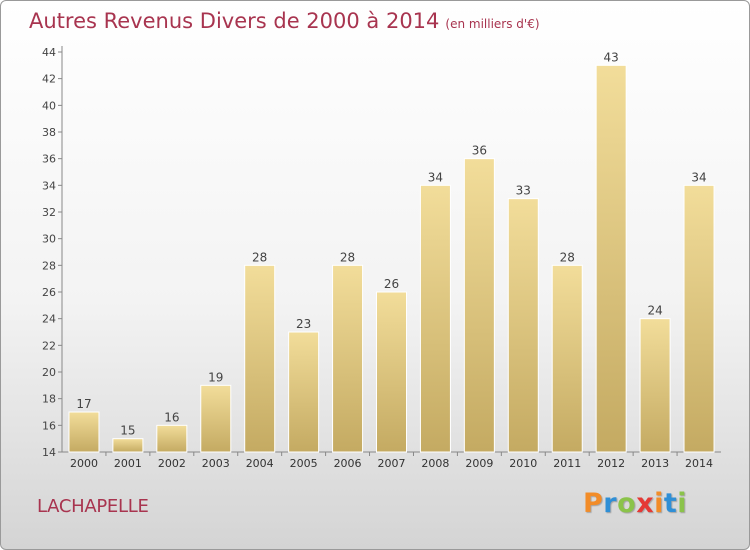 The image size is (750, 550). Describe the element at coordinates (49, 319) in the screenshot. I see `y-tick-label: 24` at that location.